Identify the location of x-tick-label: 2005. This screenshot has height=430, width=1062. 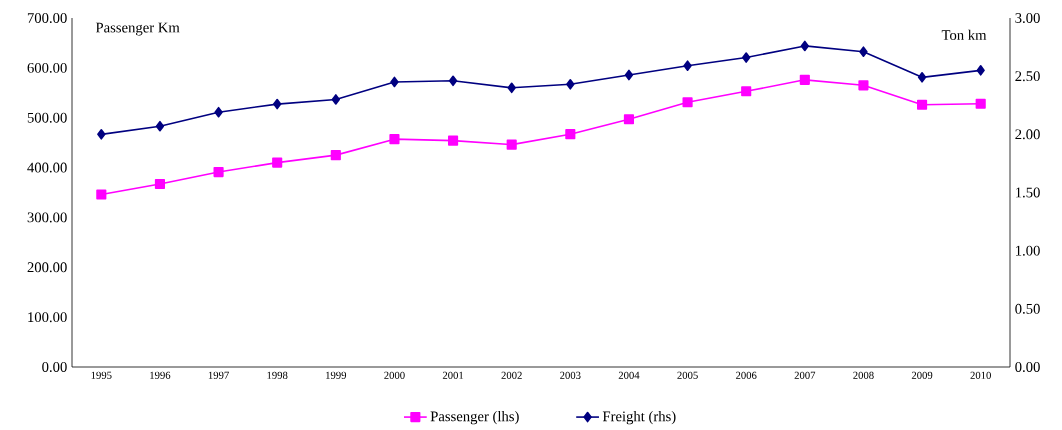
(687, 375).